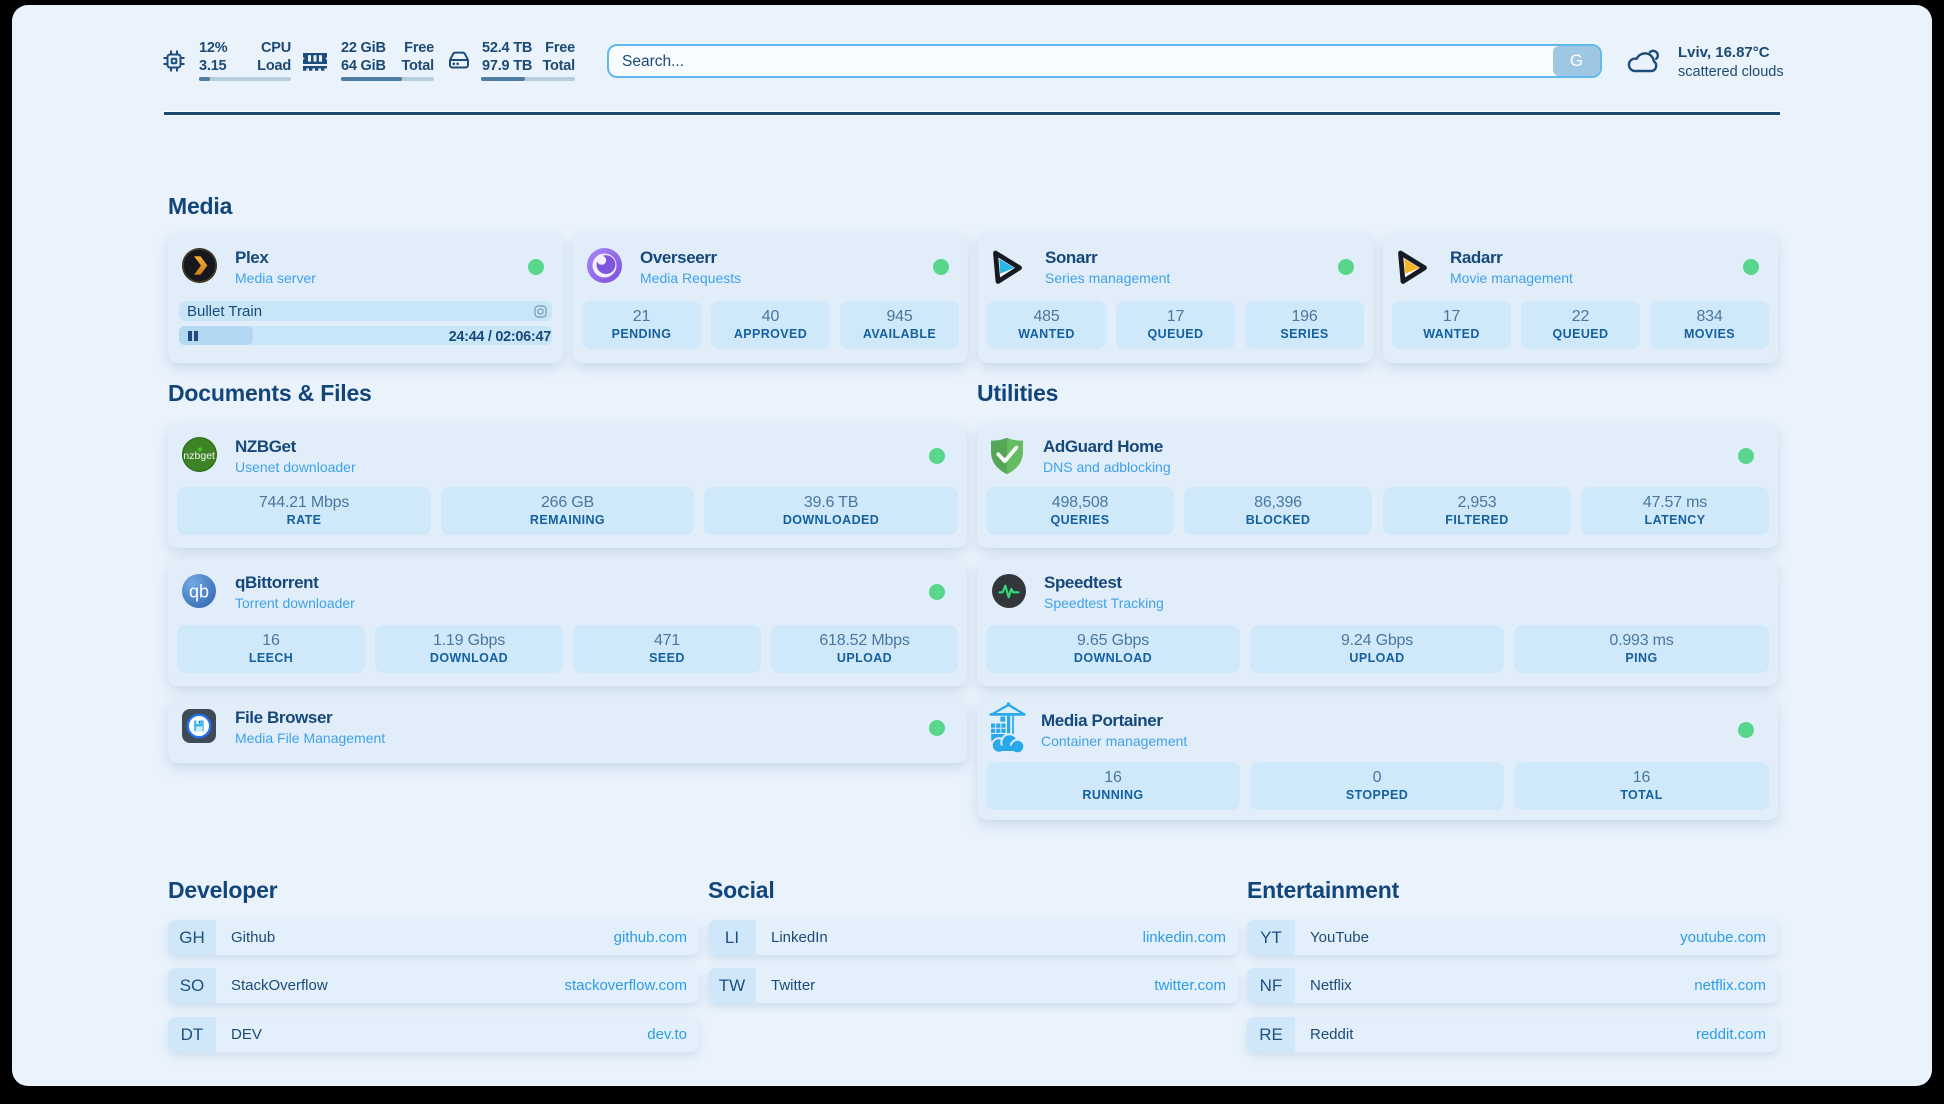 The width and height of the screenshot is (1944, 1104). I want to click on svg-text: qb, so click(199, 592).